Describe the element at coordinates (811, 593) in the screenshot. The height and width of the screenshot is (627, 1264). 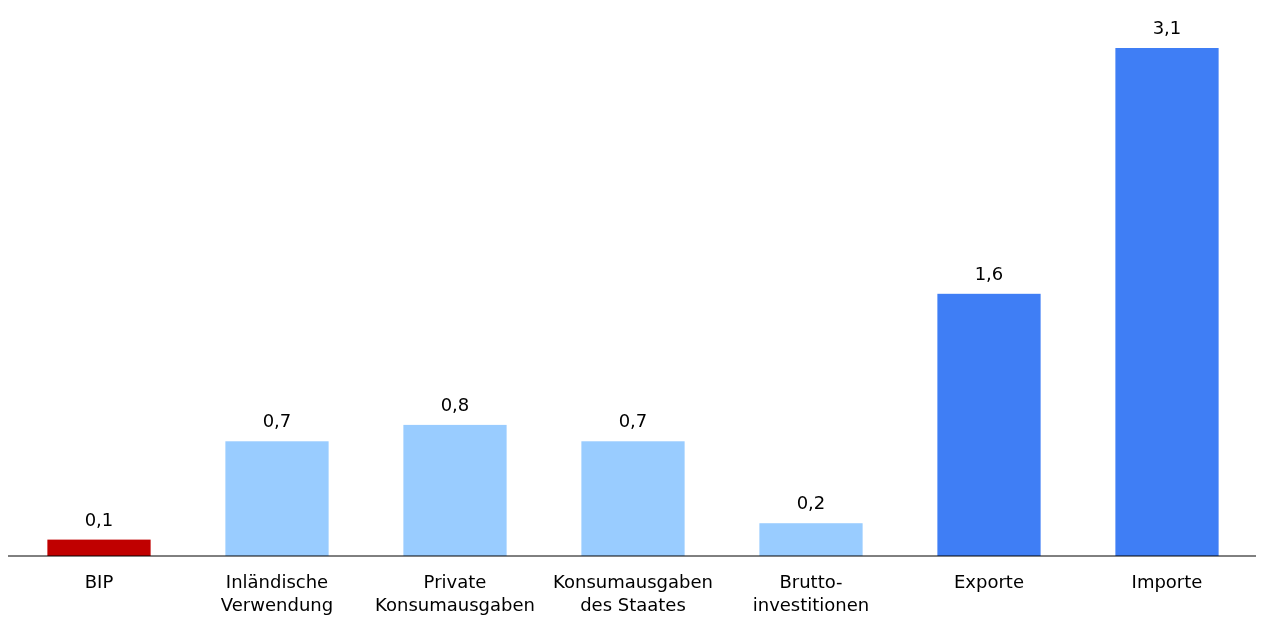
I see `x-tick-label: Brutto-investitionen` at that location.